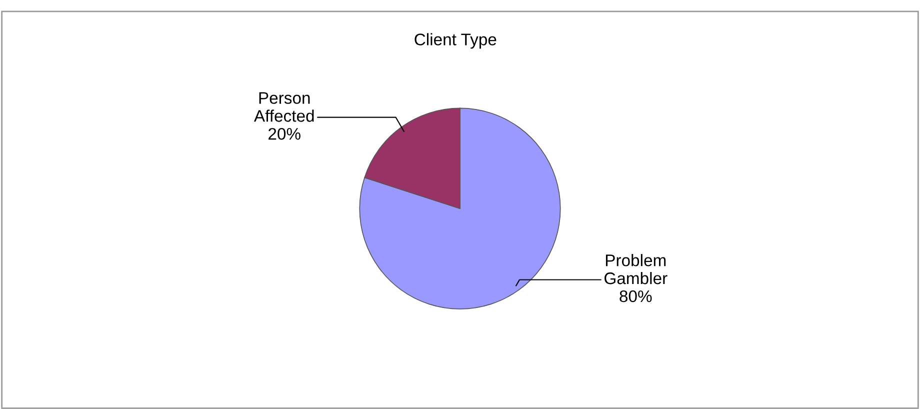 This screenshot has height=409, width=920. What do you see at coordinates (284, 107) in the screenshot?
I see `slice-label: Person Affected` at bounding box center [284, 107].